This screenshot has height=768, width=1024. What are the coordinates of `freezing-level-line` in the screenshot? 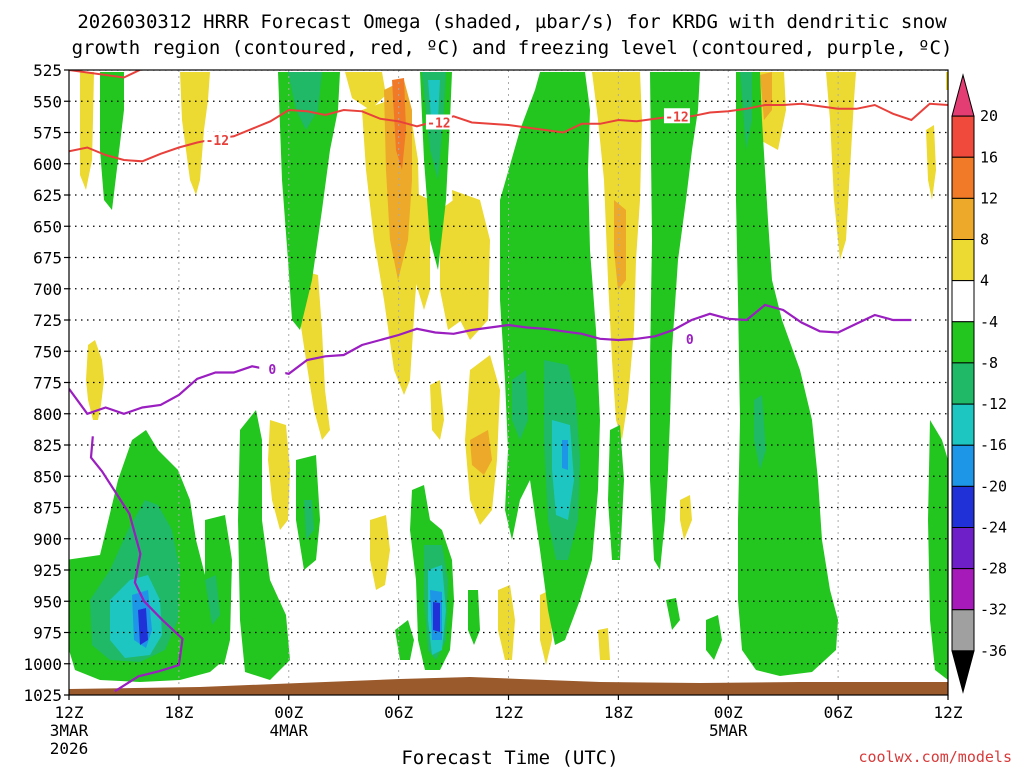 It's located at (490, 359).